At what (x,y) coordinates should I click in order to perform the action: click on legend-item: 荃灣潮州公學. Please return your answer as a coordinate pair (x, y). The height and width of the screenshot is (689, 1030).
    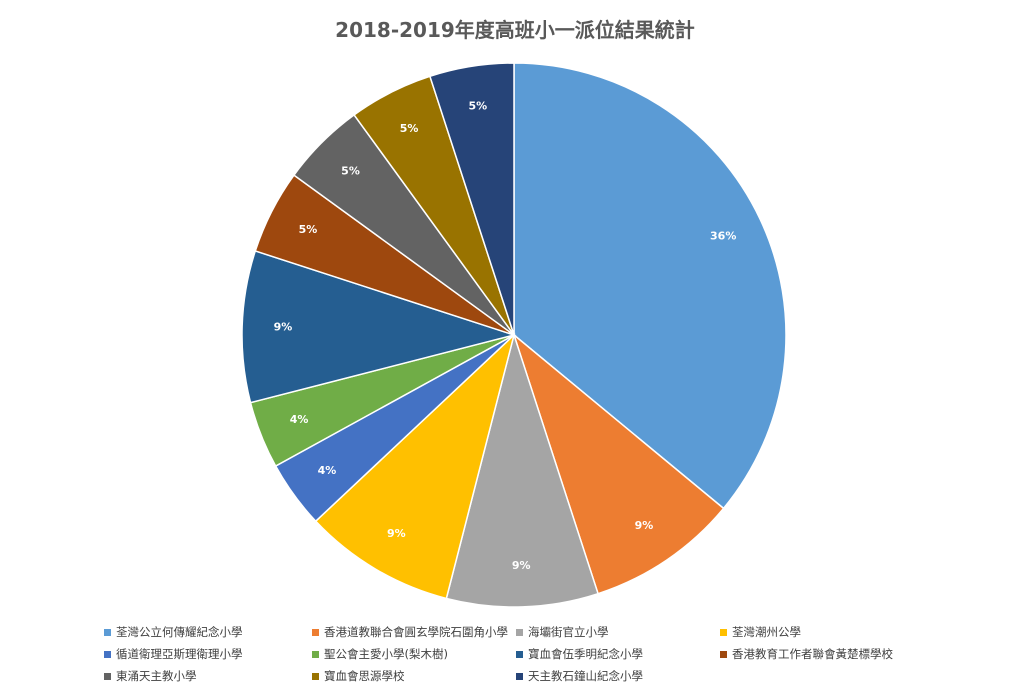
    Looking at the image, I should click on (760, 632).